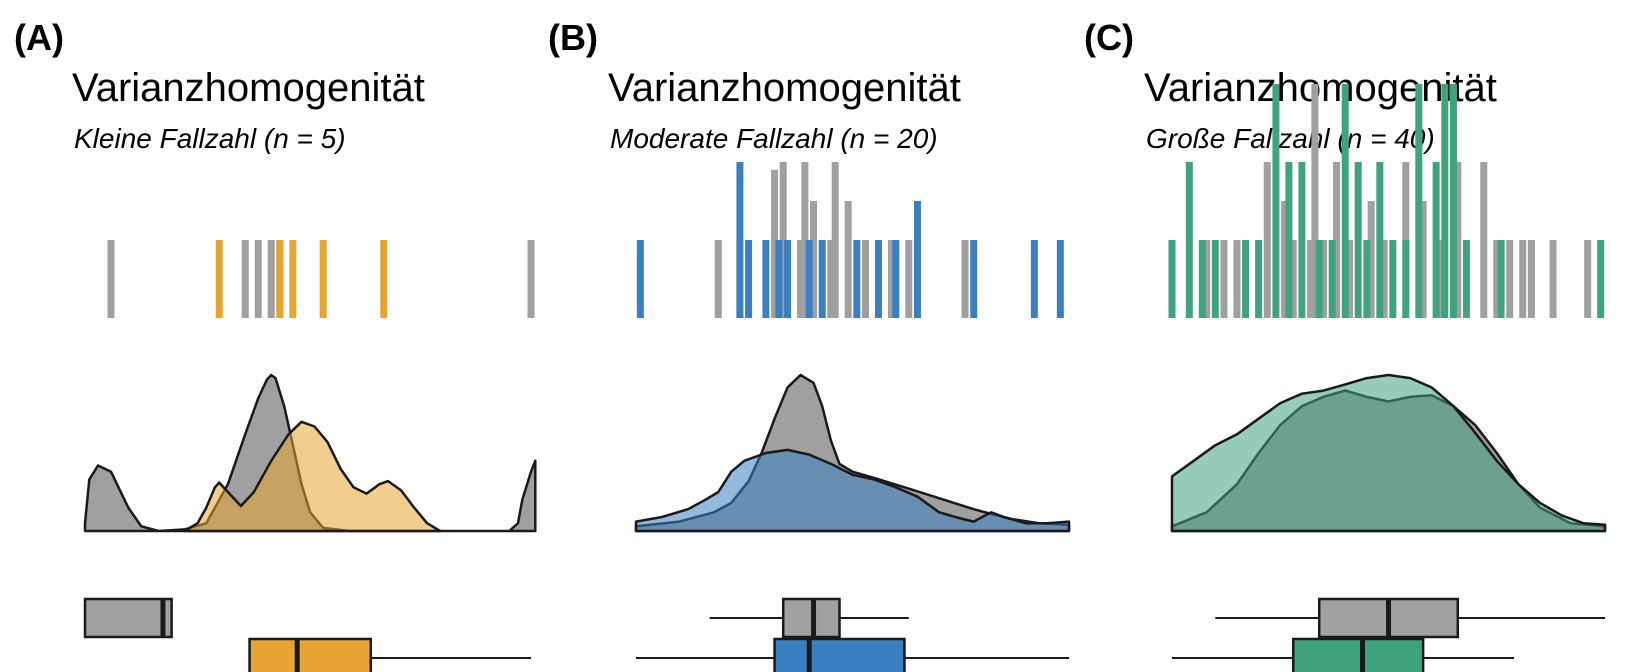 Image resolution: width=1632 pixels, height=672 pixels. I want to click on panel-label-a: (A), so click(39, 37).